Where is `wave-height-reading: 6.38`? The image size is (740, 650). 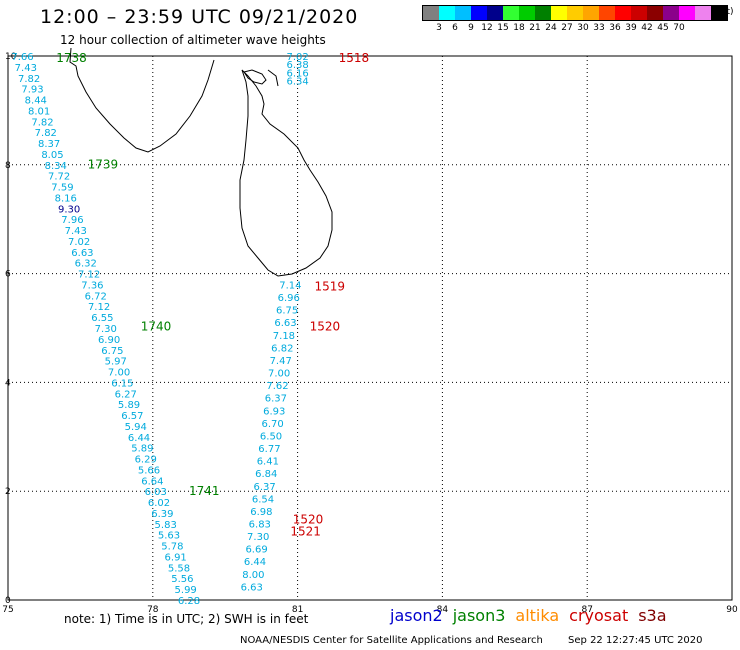
wave-height-reading: 6.38 is located at coordinates (297, 65).